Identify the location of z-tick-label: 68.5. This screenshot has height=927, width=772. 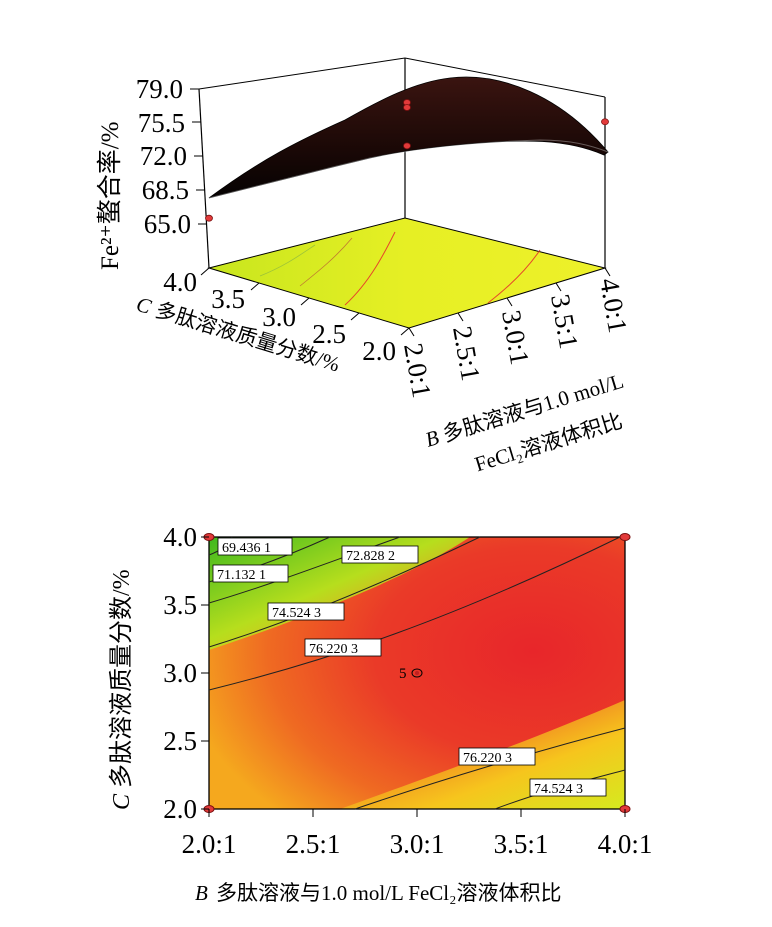
(165, 190).